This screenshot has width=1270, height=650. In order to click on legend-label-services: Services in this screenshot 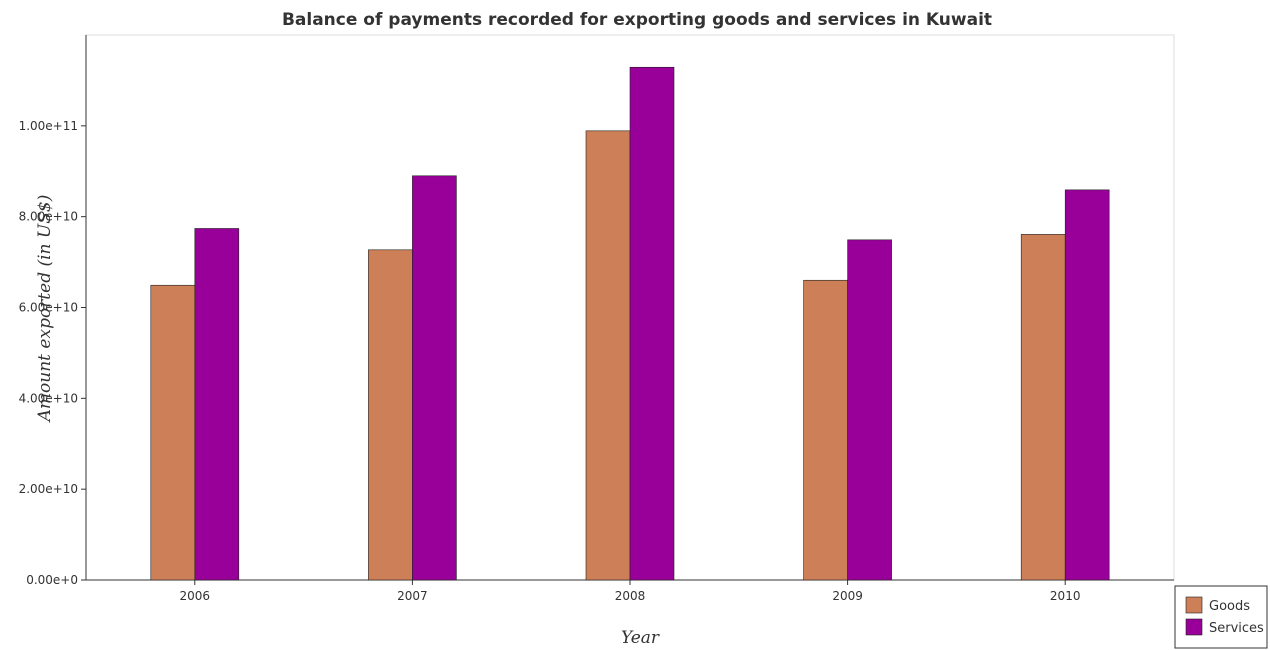, I will do `click(1236, 628)`.